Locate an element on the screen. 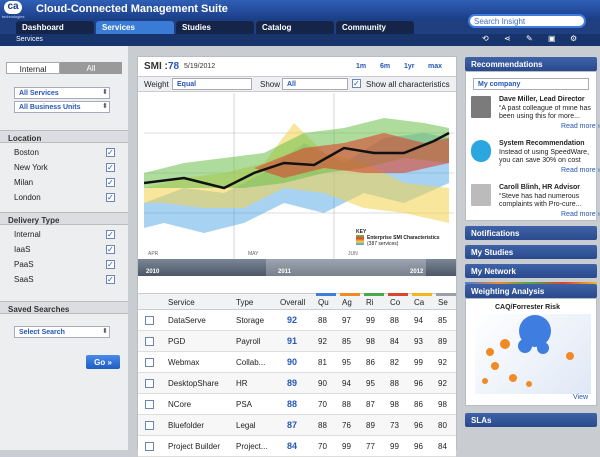 The image size is (600, 457). table-cell: PSA is located at coordinates (244, 404).